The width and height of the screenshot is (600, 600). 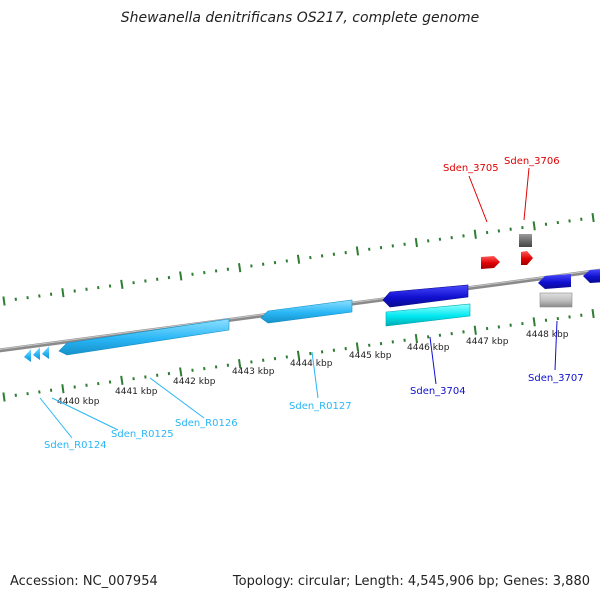 I want to click on scale-label: 4442 kbp, so click(x=194, y=382).